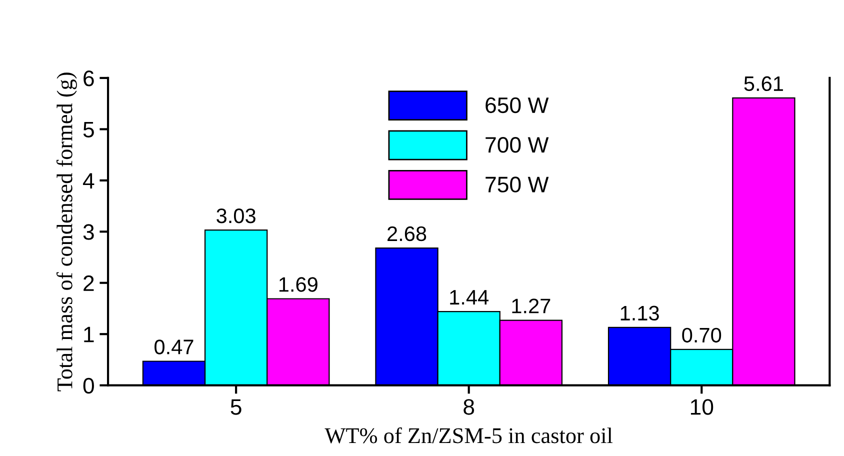 The width and height of the screenshot is (844, 456). What do you see at coordinates (469, 407) in the screenshot?
I see `x-tick-label: 8` at bounding box center [469, 407].